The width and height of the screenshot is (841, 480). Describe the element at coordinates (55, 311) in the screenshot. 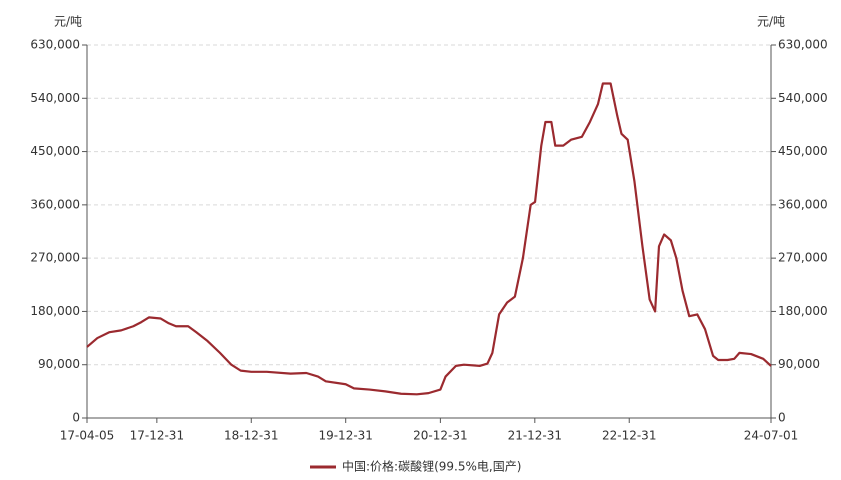

I see `y-tick-label: 180,000` at that location.